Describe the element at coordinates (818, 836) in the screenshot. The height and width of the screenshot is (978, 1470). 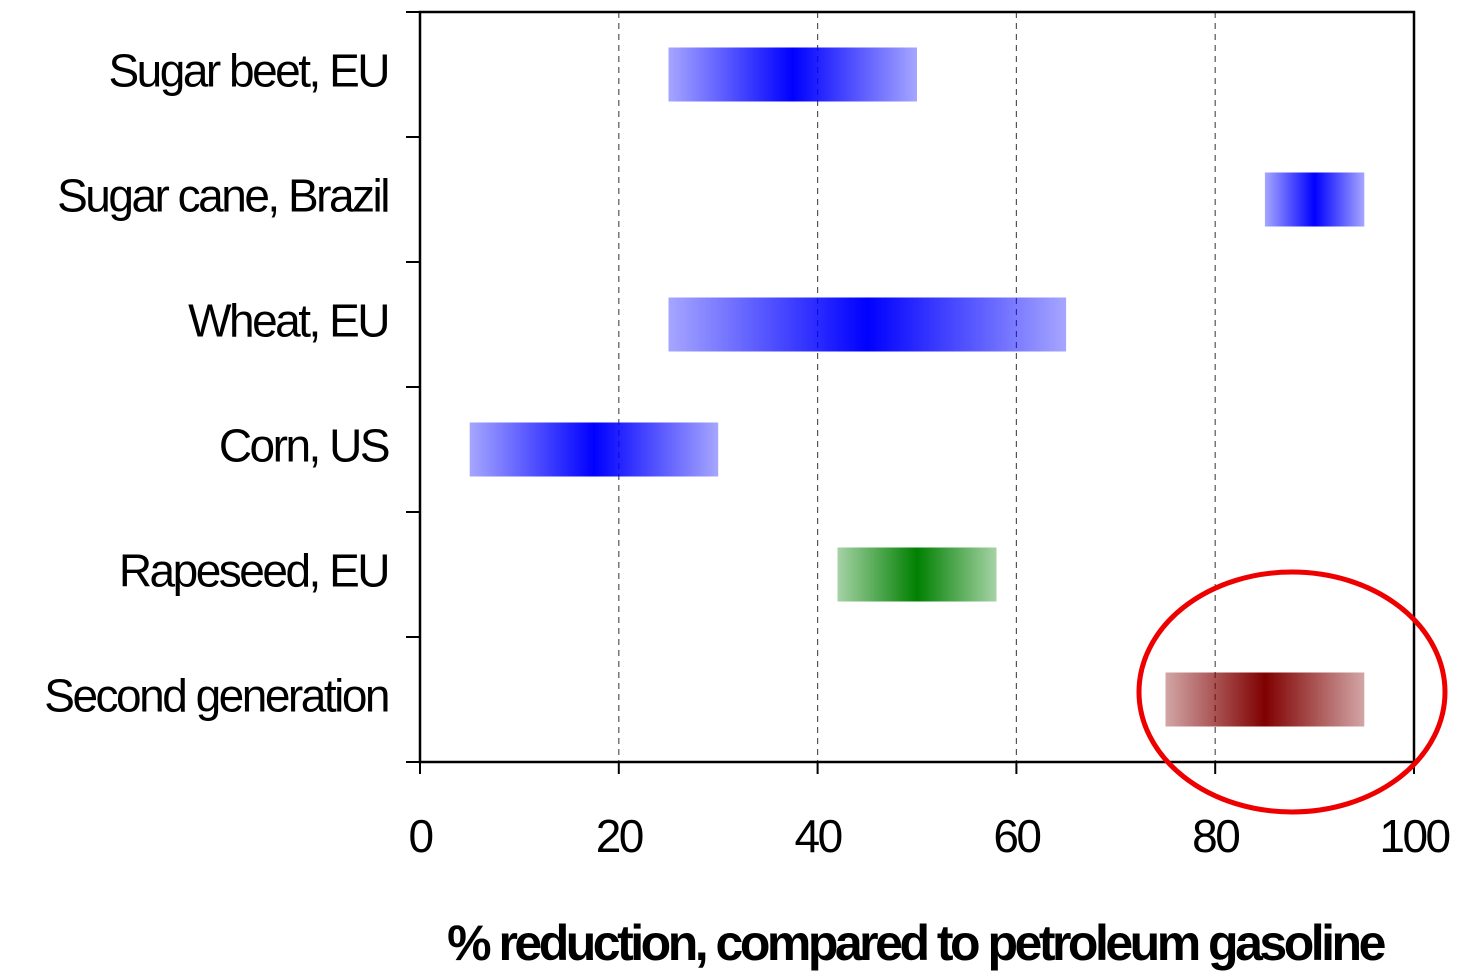
I see `x-tick-label: 40` at that location.